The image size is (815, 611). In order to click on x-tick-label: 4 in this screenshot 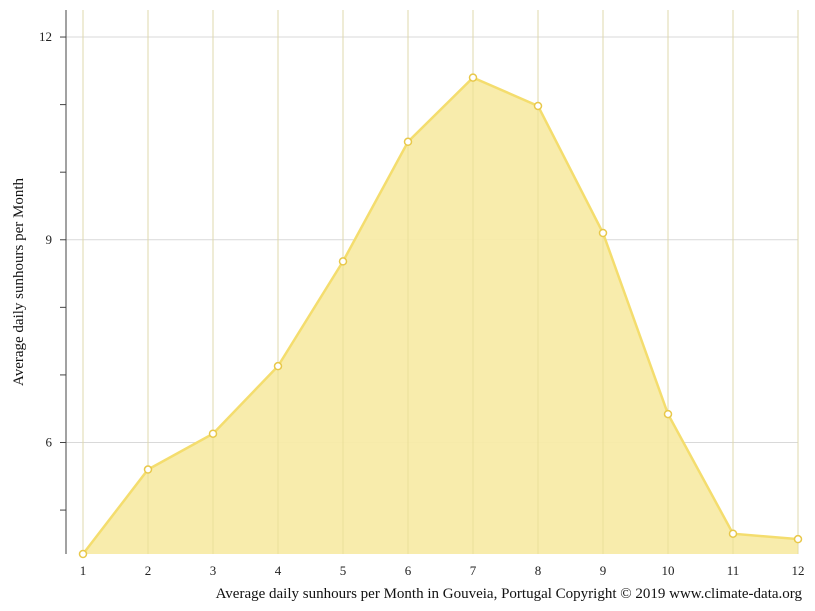, I will do `click(278, 570)`.